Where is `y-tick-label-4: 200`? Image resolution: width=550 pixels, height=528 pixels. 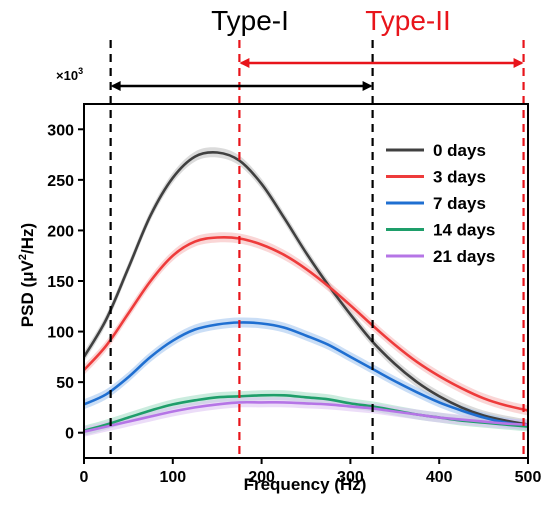 y-tick-label-4: 200 is located at coordinates (60, 231).